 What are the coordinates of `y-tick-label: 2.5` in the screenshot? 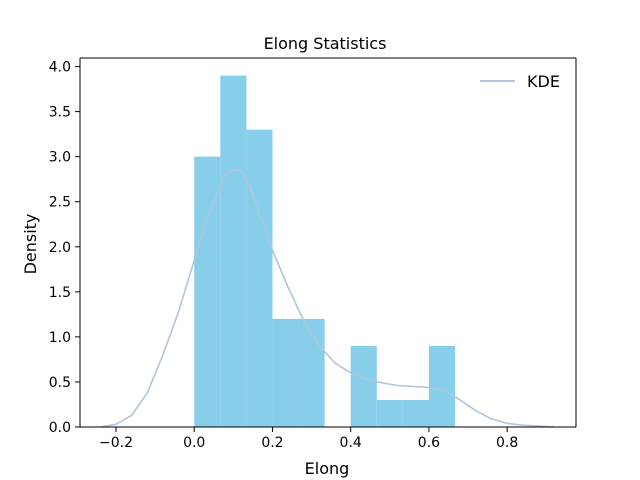 It's located at (60, 203).